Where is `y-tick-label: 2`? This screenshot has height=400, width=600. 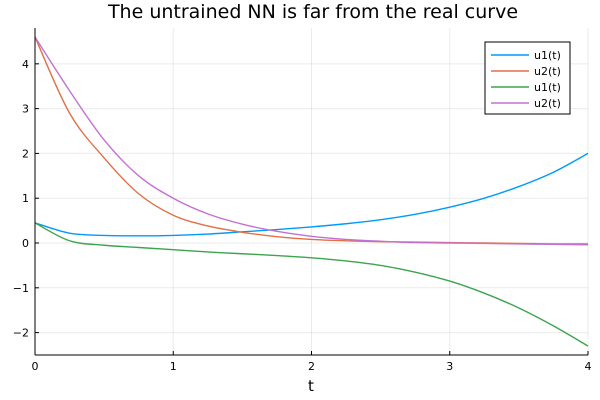 y-tick-label: 2 is located at coordinates (25, 153).